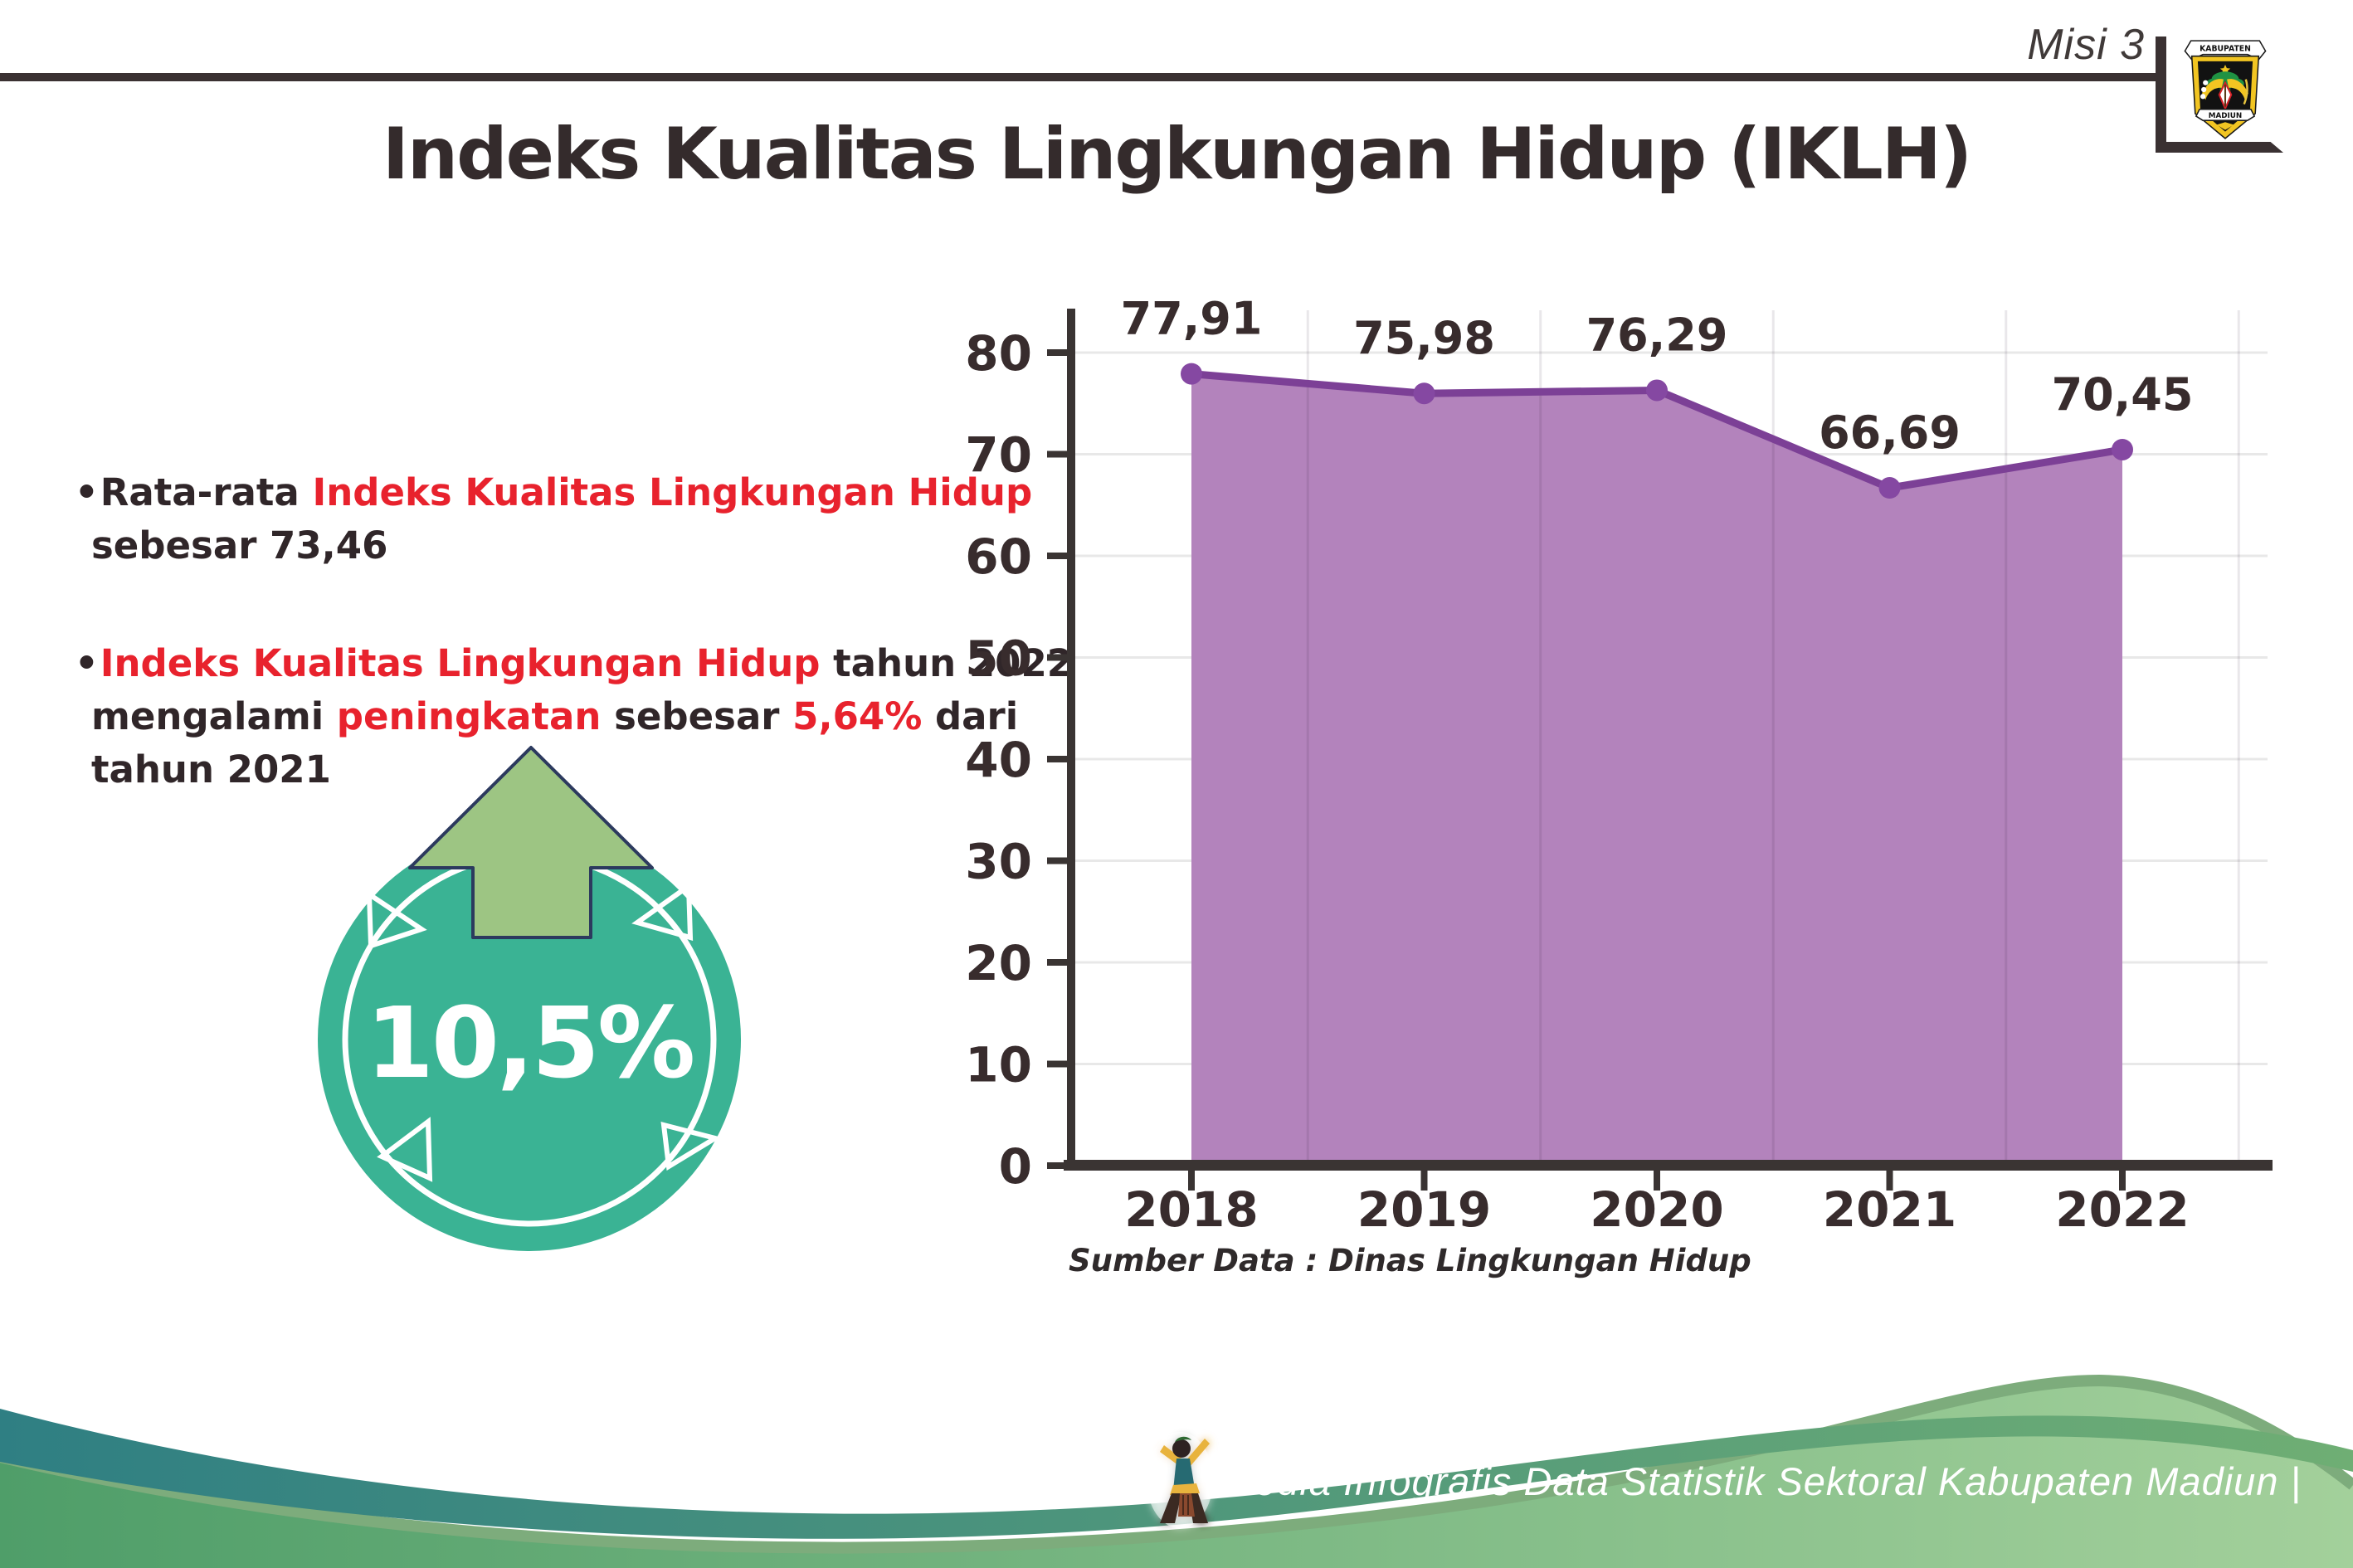  What do you see at coordinates (998, 862) in the screenshot?
I see `y-tick-label: 30` at bounding box center [998, 862].